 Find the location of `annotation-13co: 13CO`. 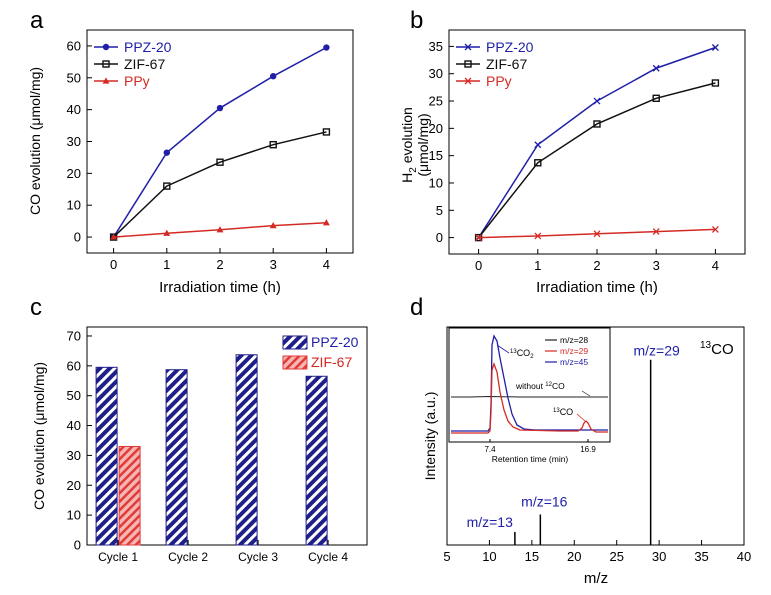

annotation-13co: 13CO is located at coordinates (717, 349).